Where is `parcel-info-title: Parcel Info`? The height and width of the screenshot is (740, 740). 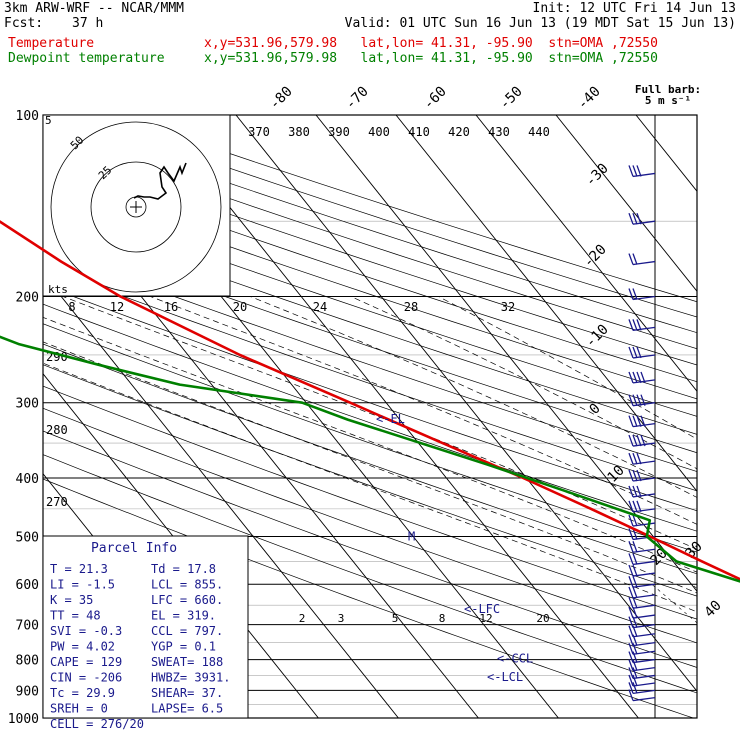
parcel-info-title: Parcel Info is located at coordinates (134, 548).